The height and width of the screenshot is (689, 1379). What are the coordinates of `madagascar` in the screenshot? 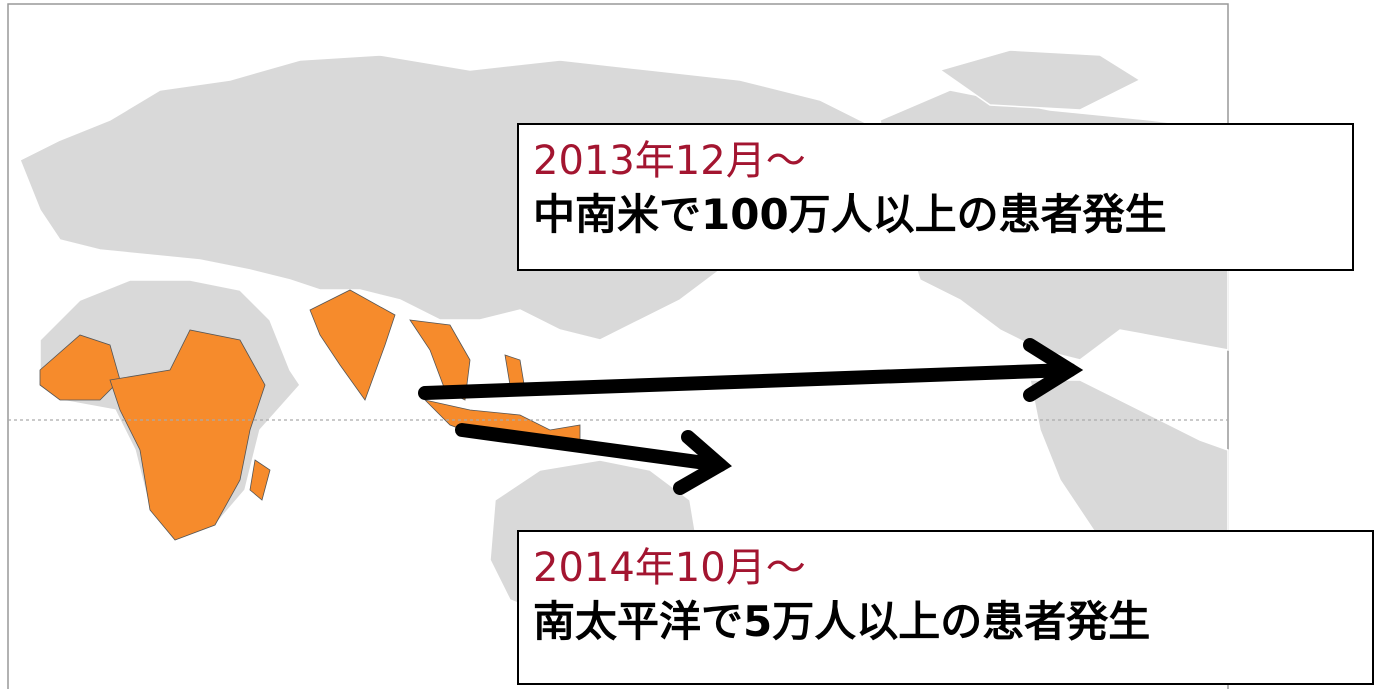 It's located at (260, 480).